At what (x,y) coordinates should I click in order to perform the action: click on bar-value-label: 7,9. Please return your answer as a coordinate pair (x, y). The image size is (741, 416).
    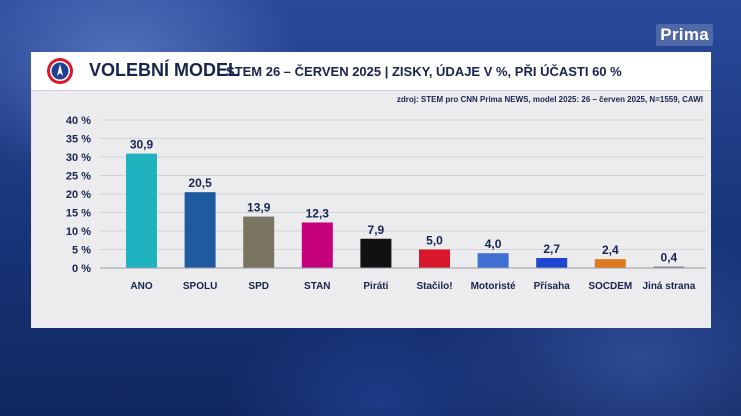
    Looking at the image, I should click on (376, 230).